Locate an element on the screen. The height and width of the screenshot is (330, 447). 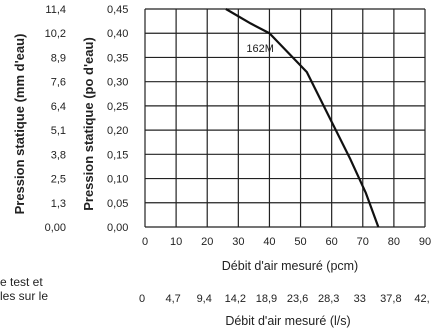
y-tick-label-po: 0,30 is located at coordinates (117, 83).